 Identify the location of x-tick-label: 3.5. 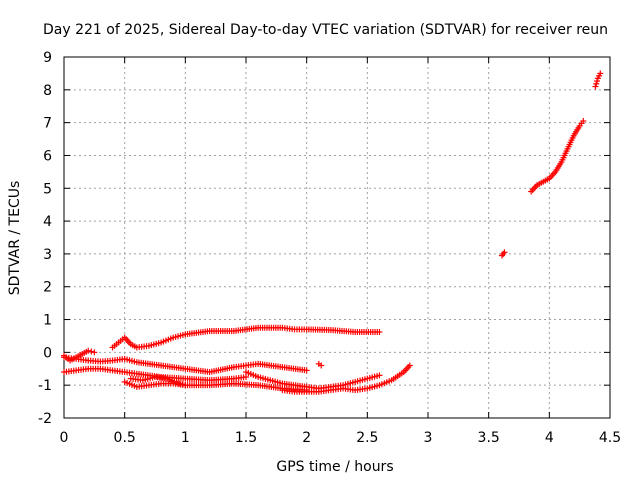
(489, 438).